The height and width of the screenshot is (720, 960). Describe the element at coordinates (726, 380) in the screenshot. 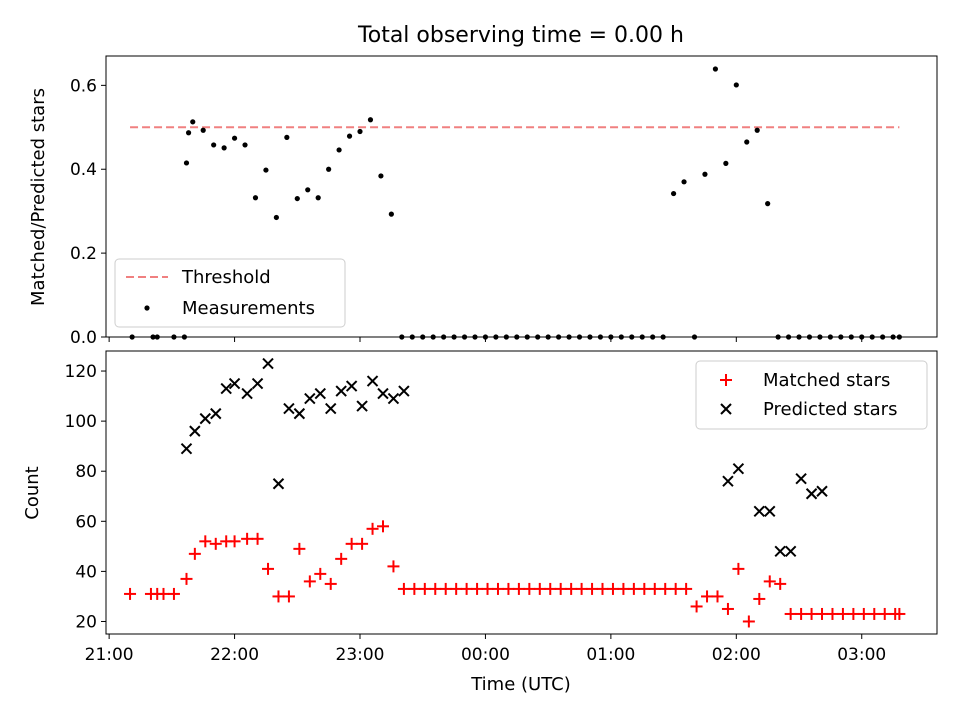

I see `legend-matched-swatch` at that location.